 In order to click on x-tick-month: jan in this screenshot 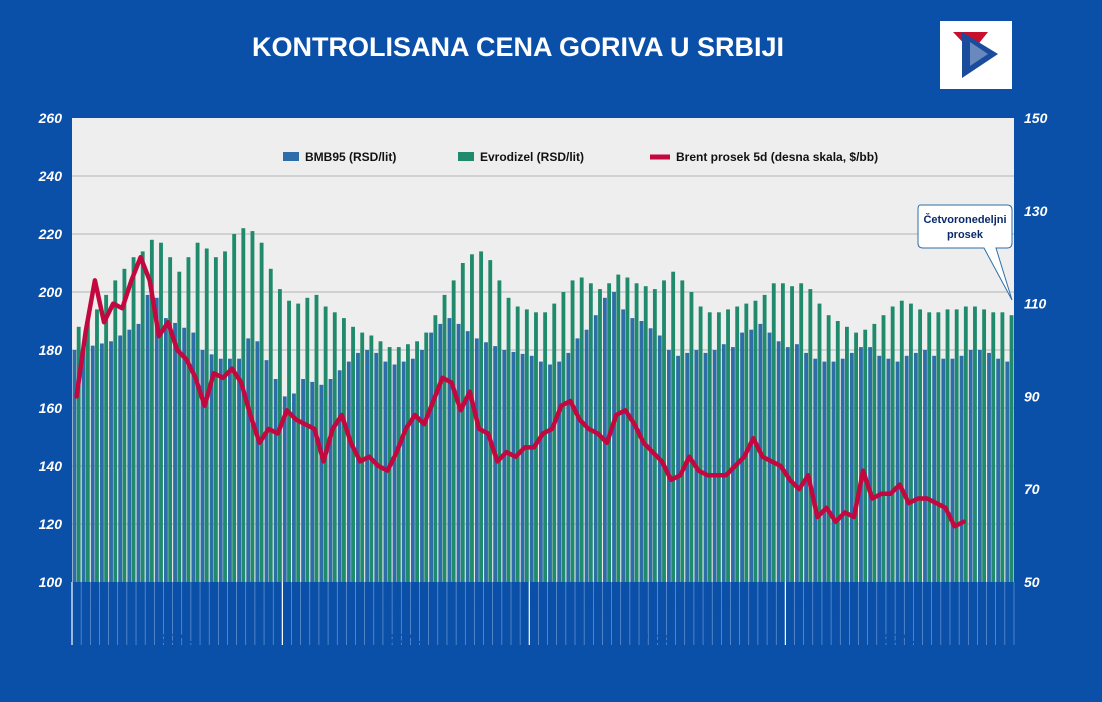, I will do `click(719, 603)`.